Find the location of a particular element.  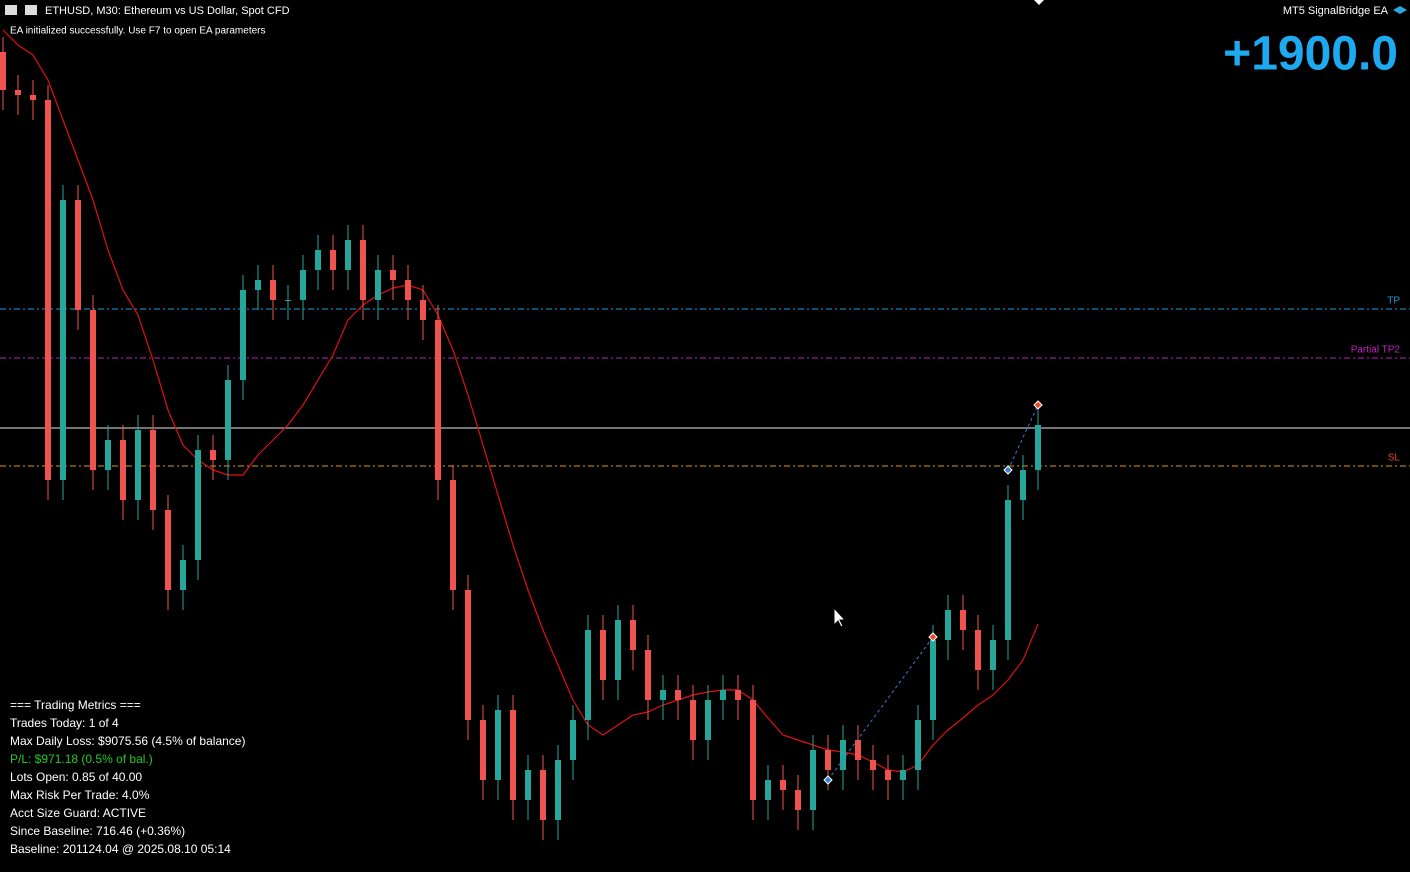

metric-line: Baseline: 201124.04 @ 2025.08.10 05:14 is located at coordinates (120, 849).